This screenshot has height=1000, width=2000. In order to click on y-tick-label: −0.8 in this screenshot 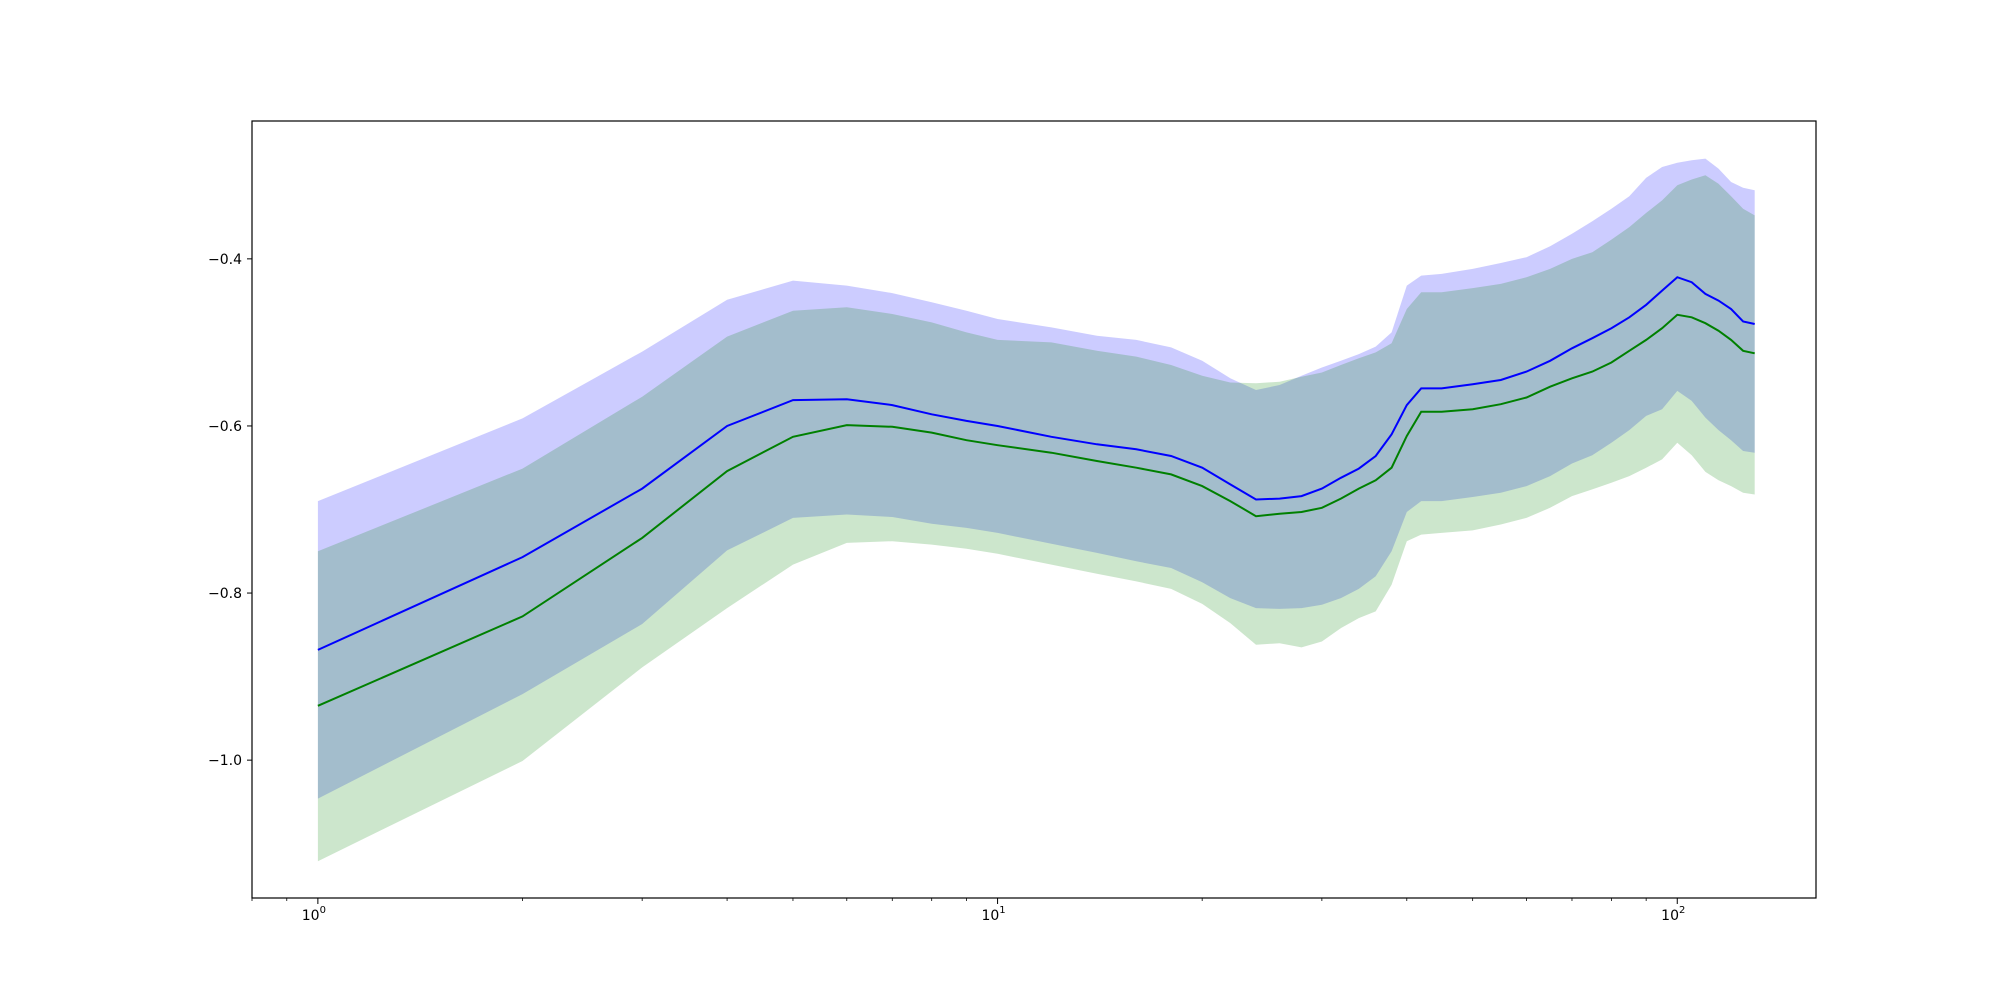, I will do `click(225, 594)`.